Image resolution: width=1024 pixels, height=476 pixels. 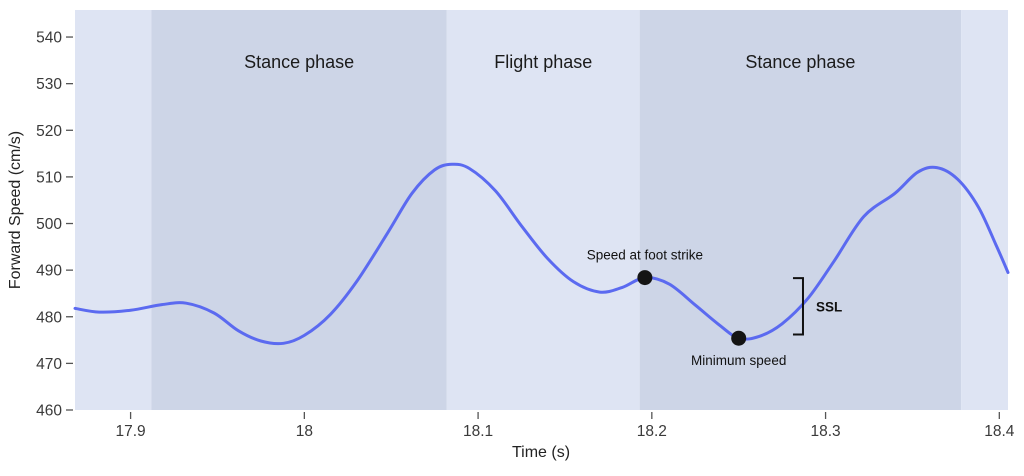 What do you see at coordinates (999, 431) in the screenshot?
I see `x-tick-label: 18.4` at bounding box center [999, 431].